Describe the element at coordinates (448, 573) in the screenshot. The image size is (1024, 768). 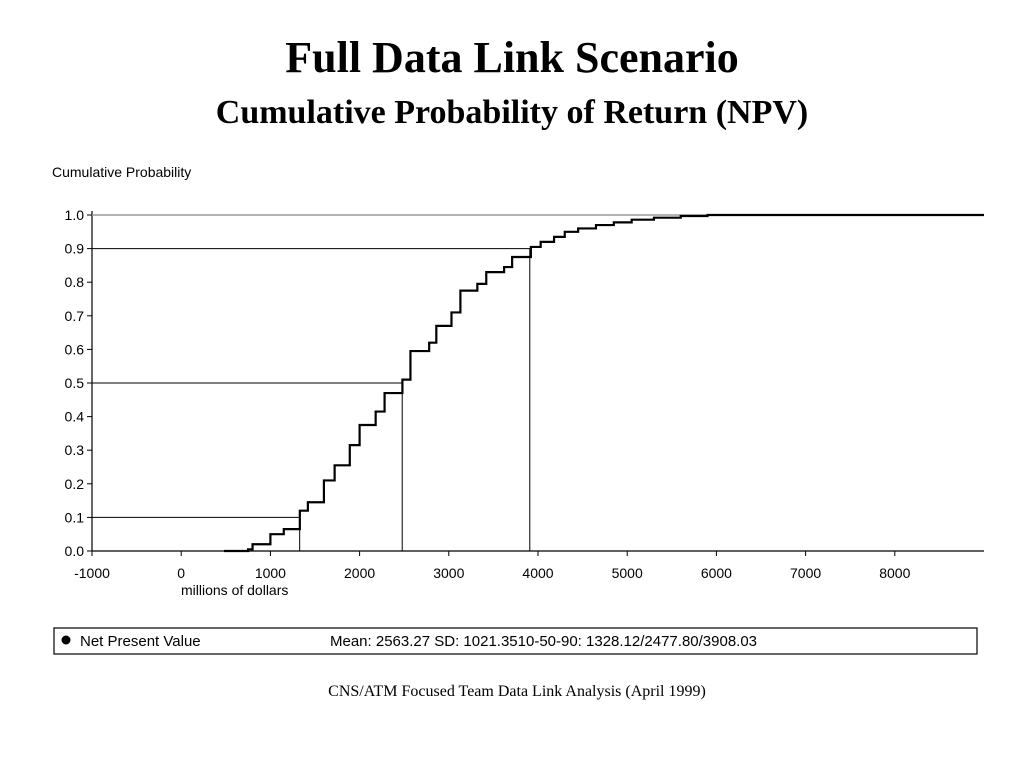
I see `x-tick-label: 3000` at that location.